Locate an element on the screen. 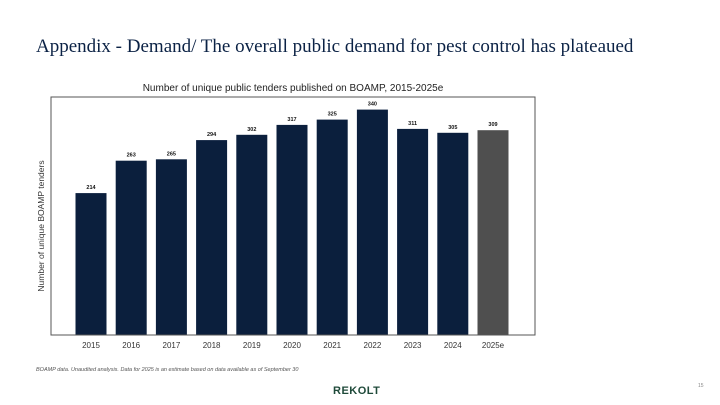  x-tick-label-2022: 2022 is located at coordinates (373, 345).